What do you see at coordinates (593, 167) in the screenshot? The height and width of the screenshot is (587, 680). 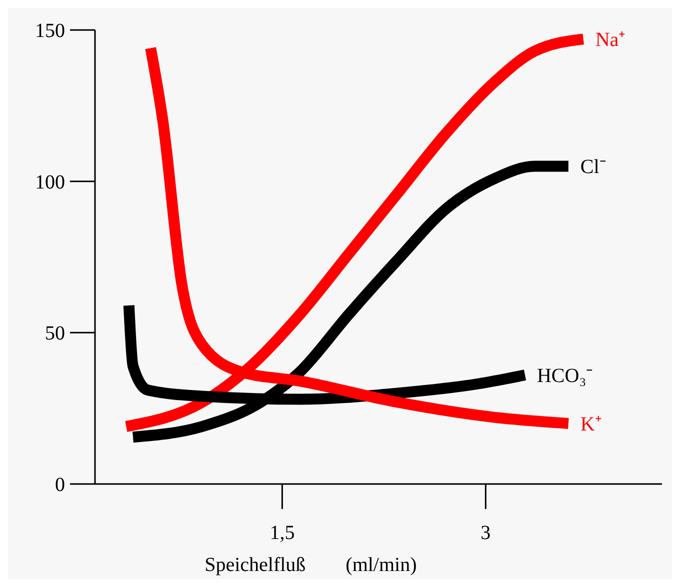 I see `series-label: Cl⁻` at bounding box center [593, 167].